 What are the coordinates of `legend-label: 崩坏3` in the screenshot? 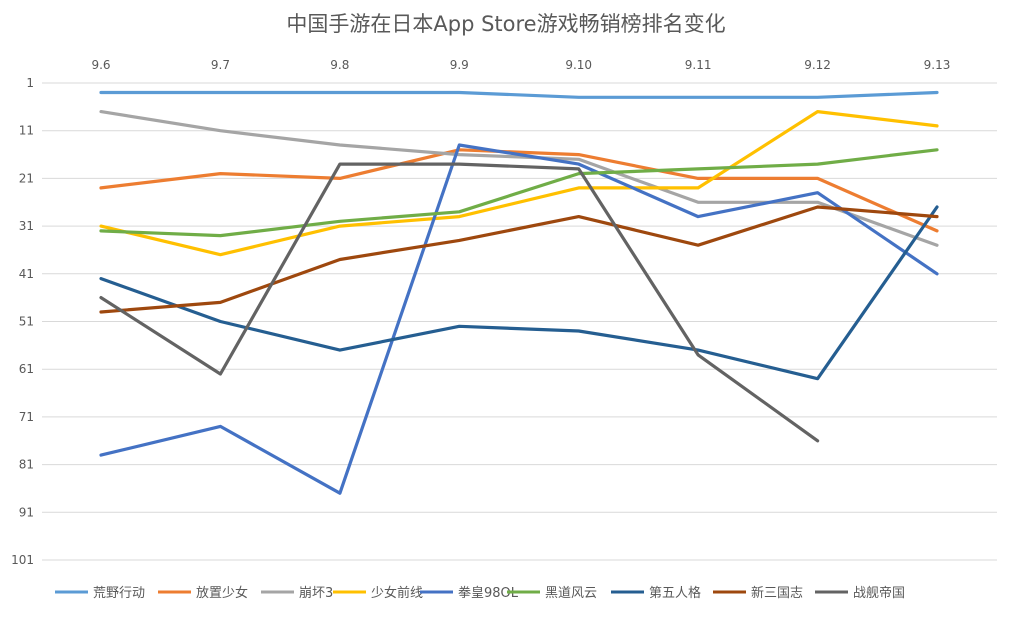 It's located at (316, 593).